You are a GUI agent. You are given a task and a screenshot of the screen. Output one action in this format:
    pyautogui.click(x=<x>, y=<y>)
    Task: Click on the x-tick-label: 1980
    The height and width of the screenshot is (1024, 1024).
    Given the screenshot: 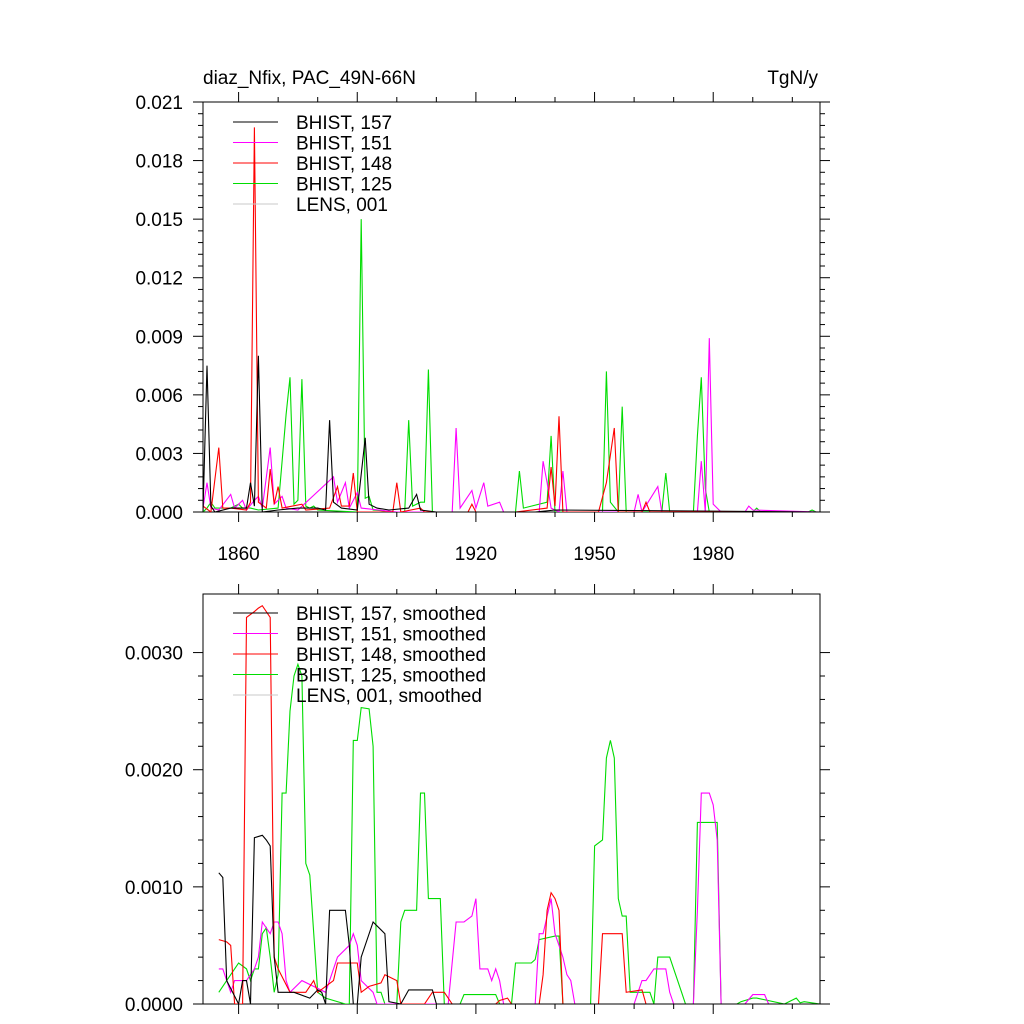 What is the action you would take?
    pyautogui.click(x=713, y=554)
    